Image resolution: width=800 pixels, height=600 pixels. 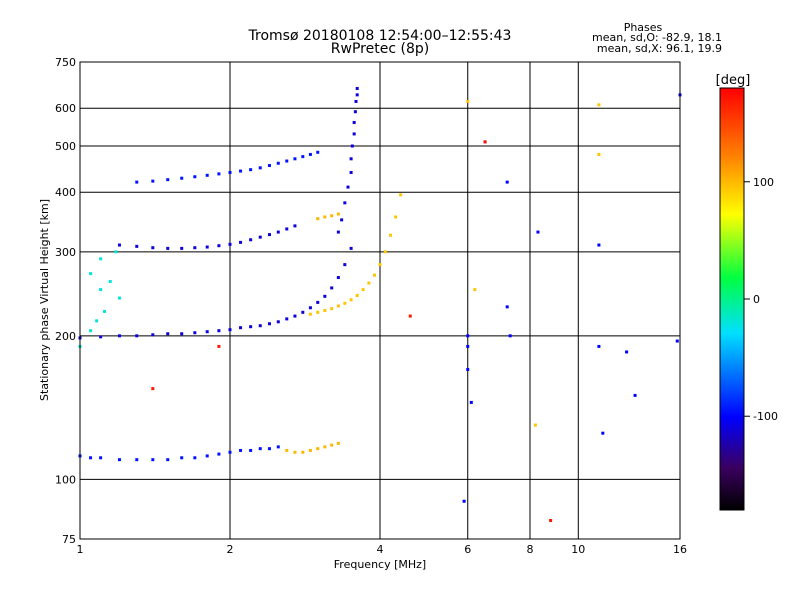 What do you see at coordinates (761, 299) in the screenshot?
I see `colorbar-ticks: 100 0 -100` at bounding box center [761, 299].